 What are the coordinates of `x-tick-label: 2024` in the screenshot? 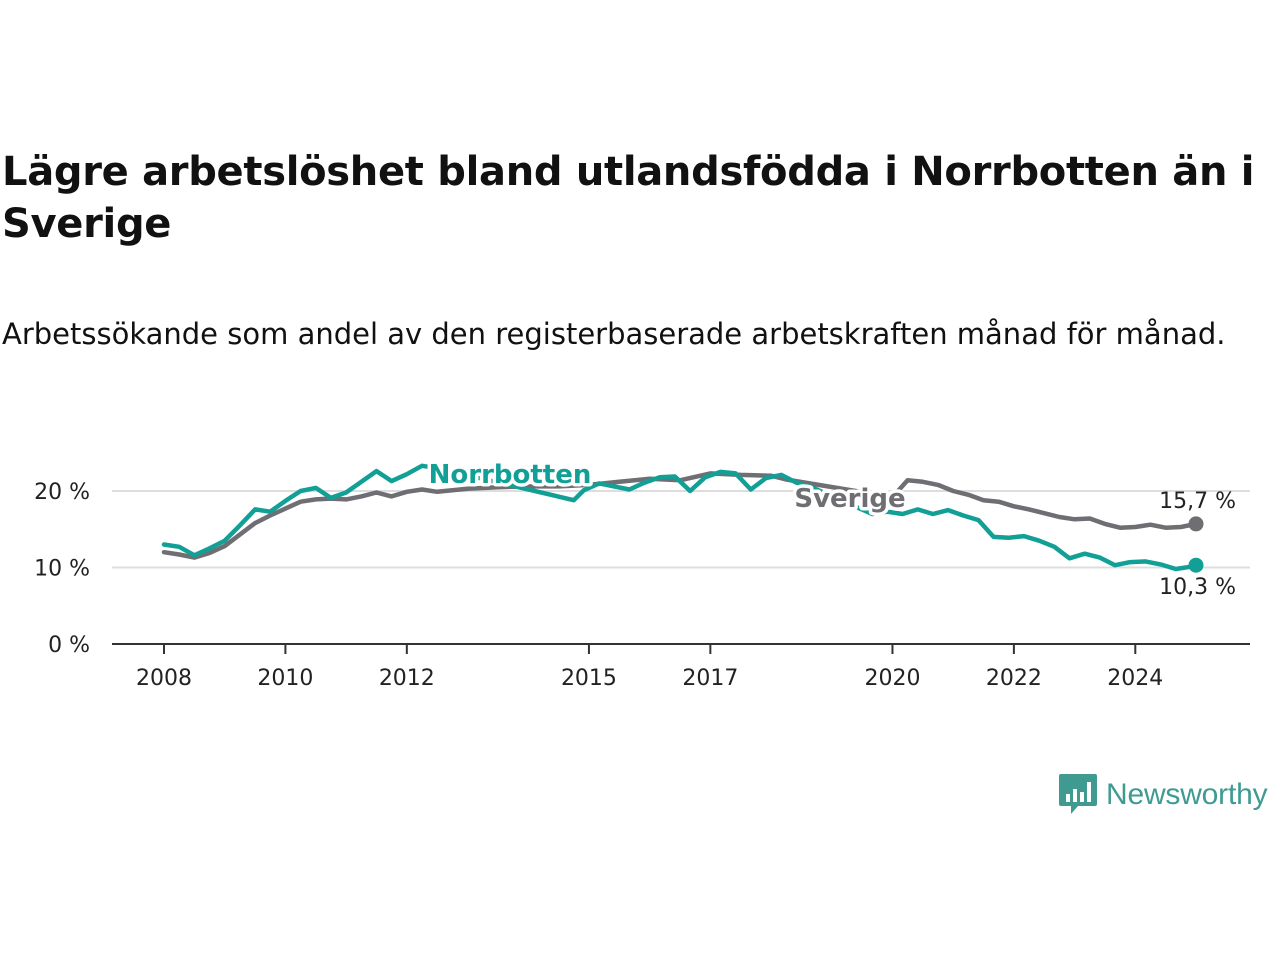 It's located at (1135, 678).